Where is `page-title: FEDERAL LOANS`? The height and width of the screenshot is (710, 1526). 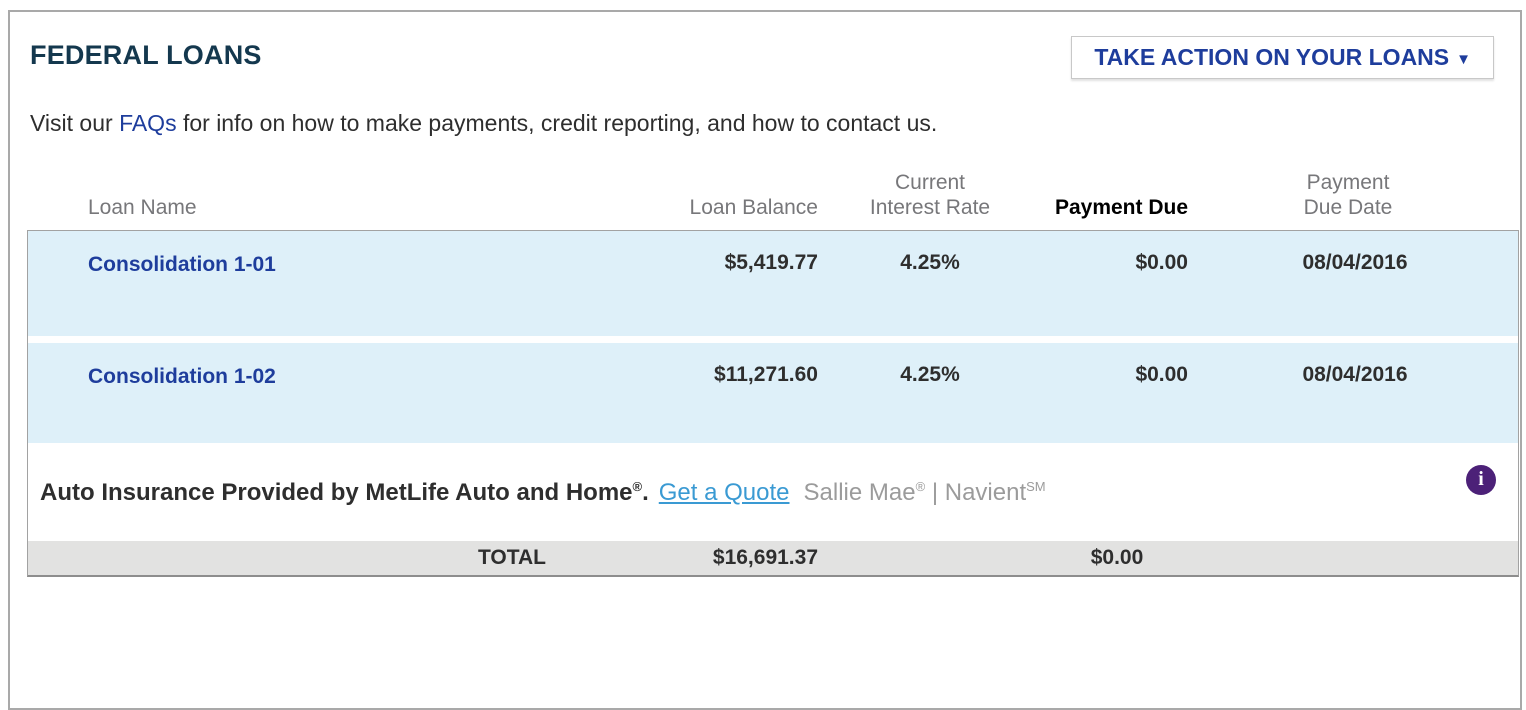 page-title: FEDERAL LOANS is located at coordinates (146, 55).